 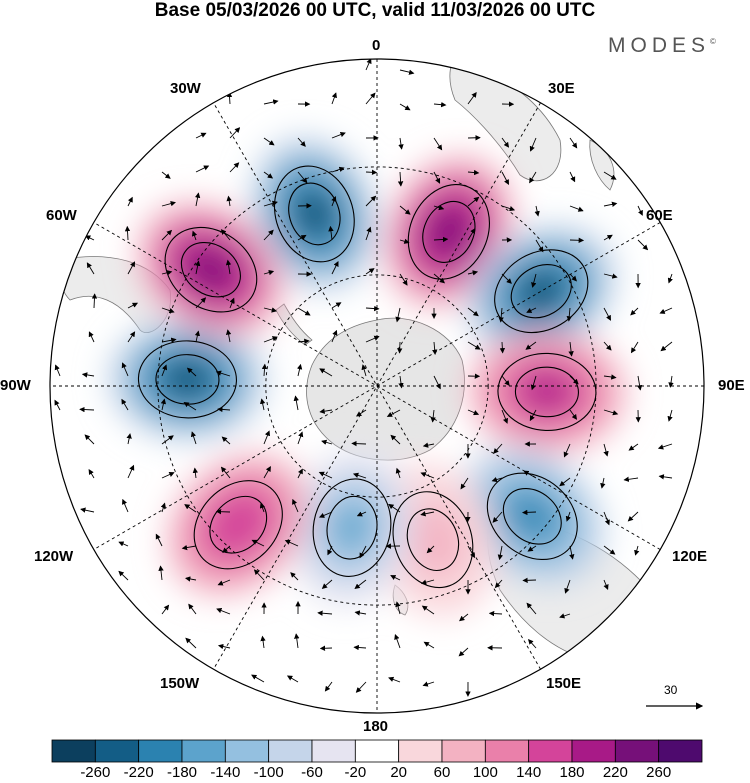 I want to click on longitude-label: 150E, so click(x=564, y=683).